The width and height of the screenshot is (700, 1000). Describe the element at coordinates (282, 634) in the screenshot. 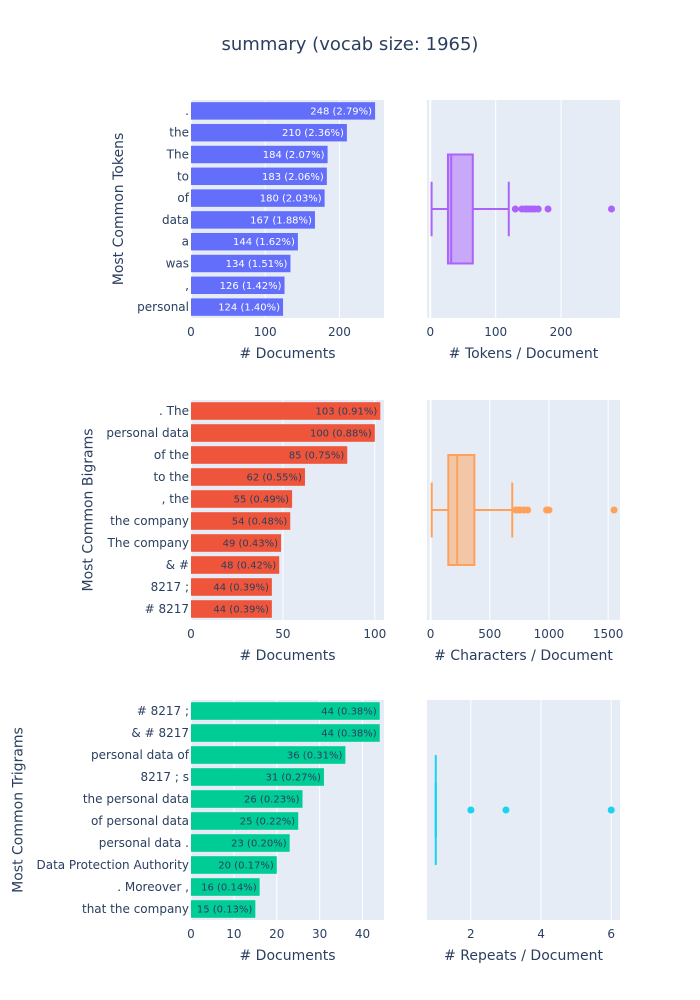

I see `x-tick-label: 50` at that location.